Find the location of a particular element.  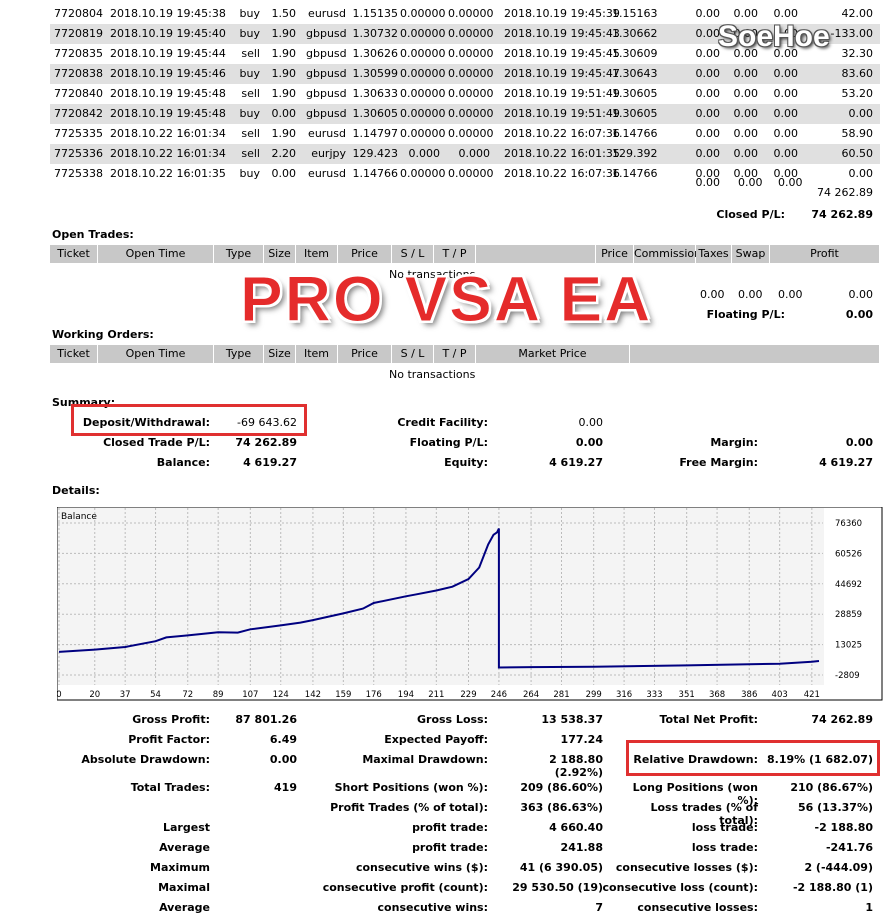

column-header: Ticket is located at coordinates (73, 254).